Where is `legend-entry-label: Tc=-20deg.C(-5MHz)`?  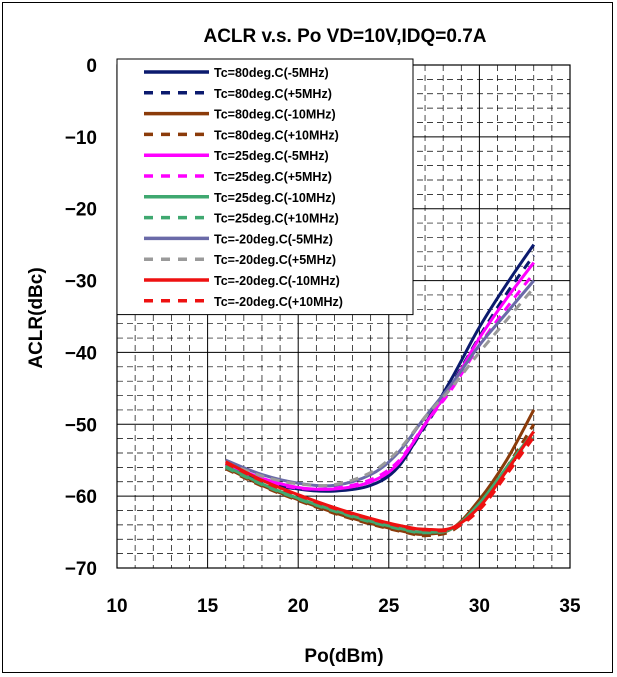
legend-entry-label: Tc=-20deg.C(-5MHz) is located at coordinates (273, 239).